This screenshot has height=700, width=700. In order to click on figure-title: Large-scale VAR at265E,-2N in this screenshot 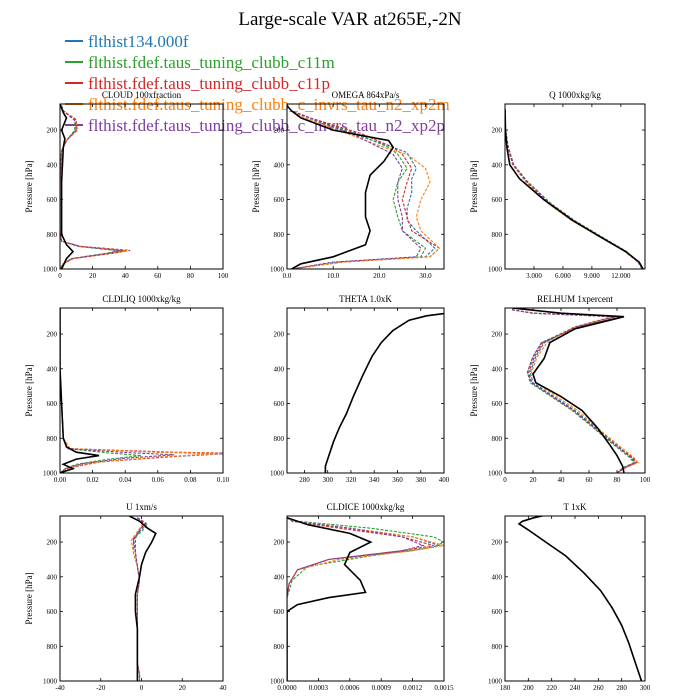, I will do `click(349, 19)`.